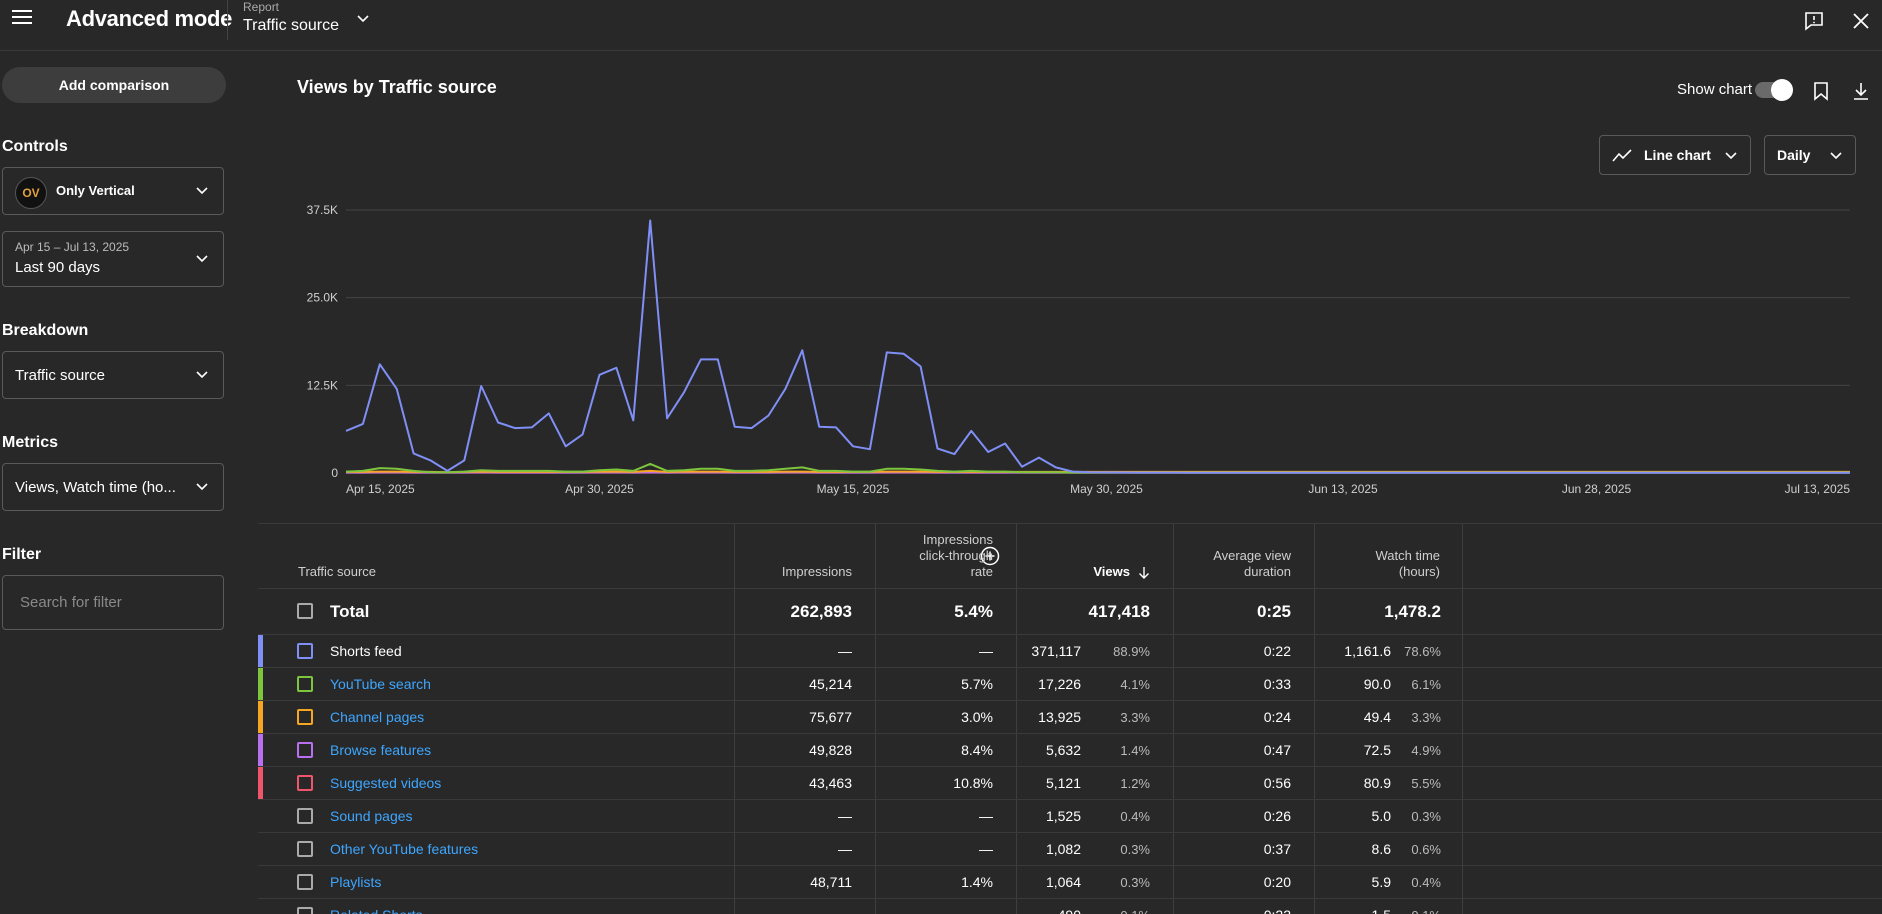 Image resolution: width=1882 pixels, height=914 pixels. I want to click on interval-selector: Daily, so click(1810, 155).